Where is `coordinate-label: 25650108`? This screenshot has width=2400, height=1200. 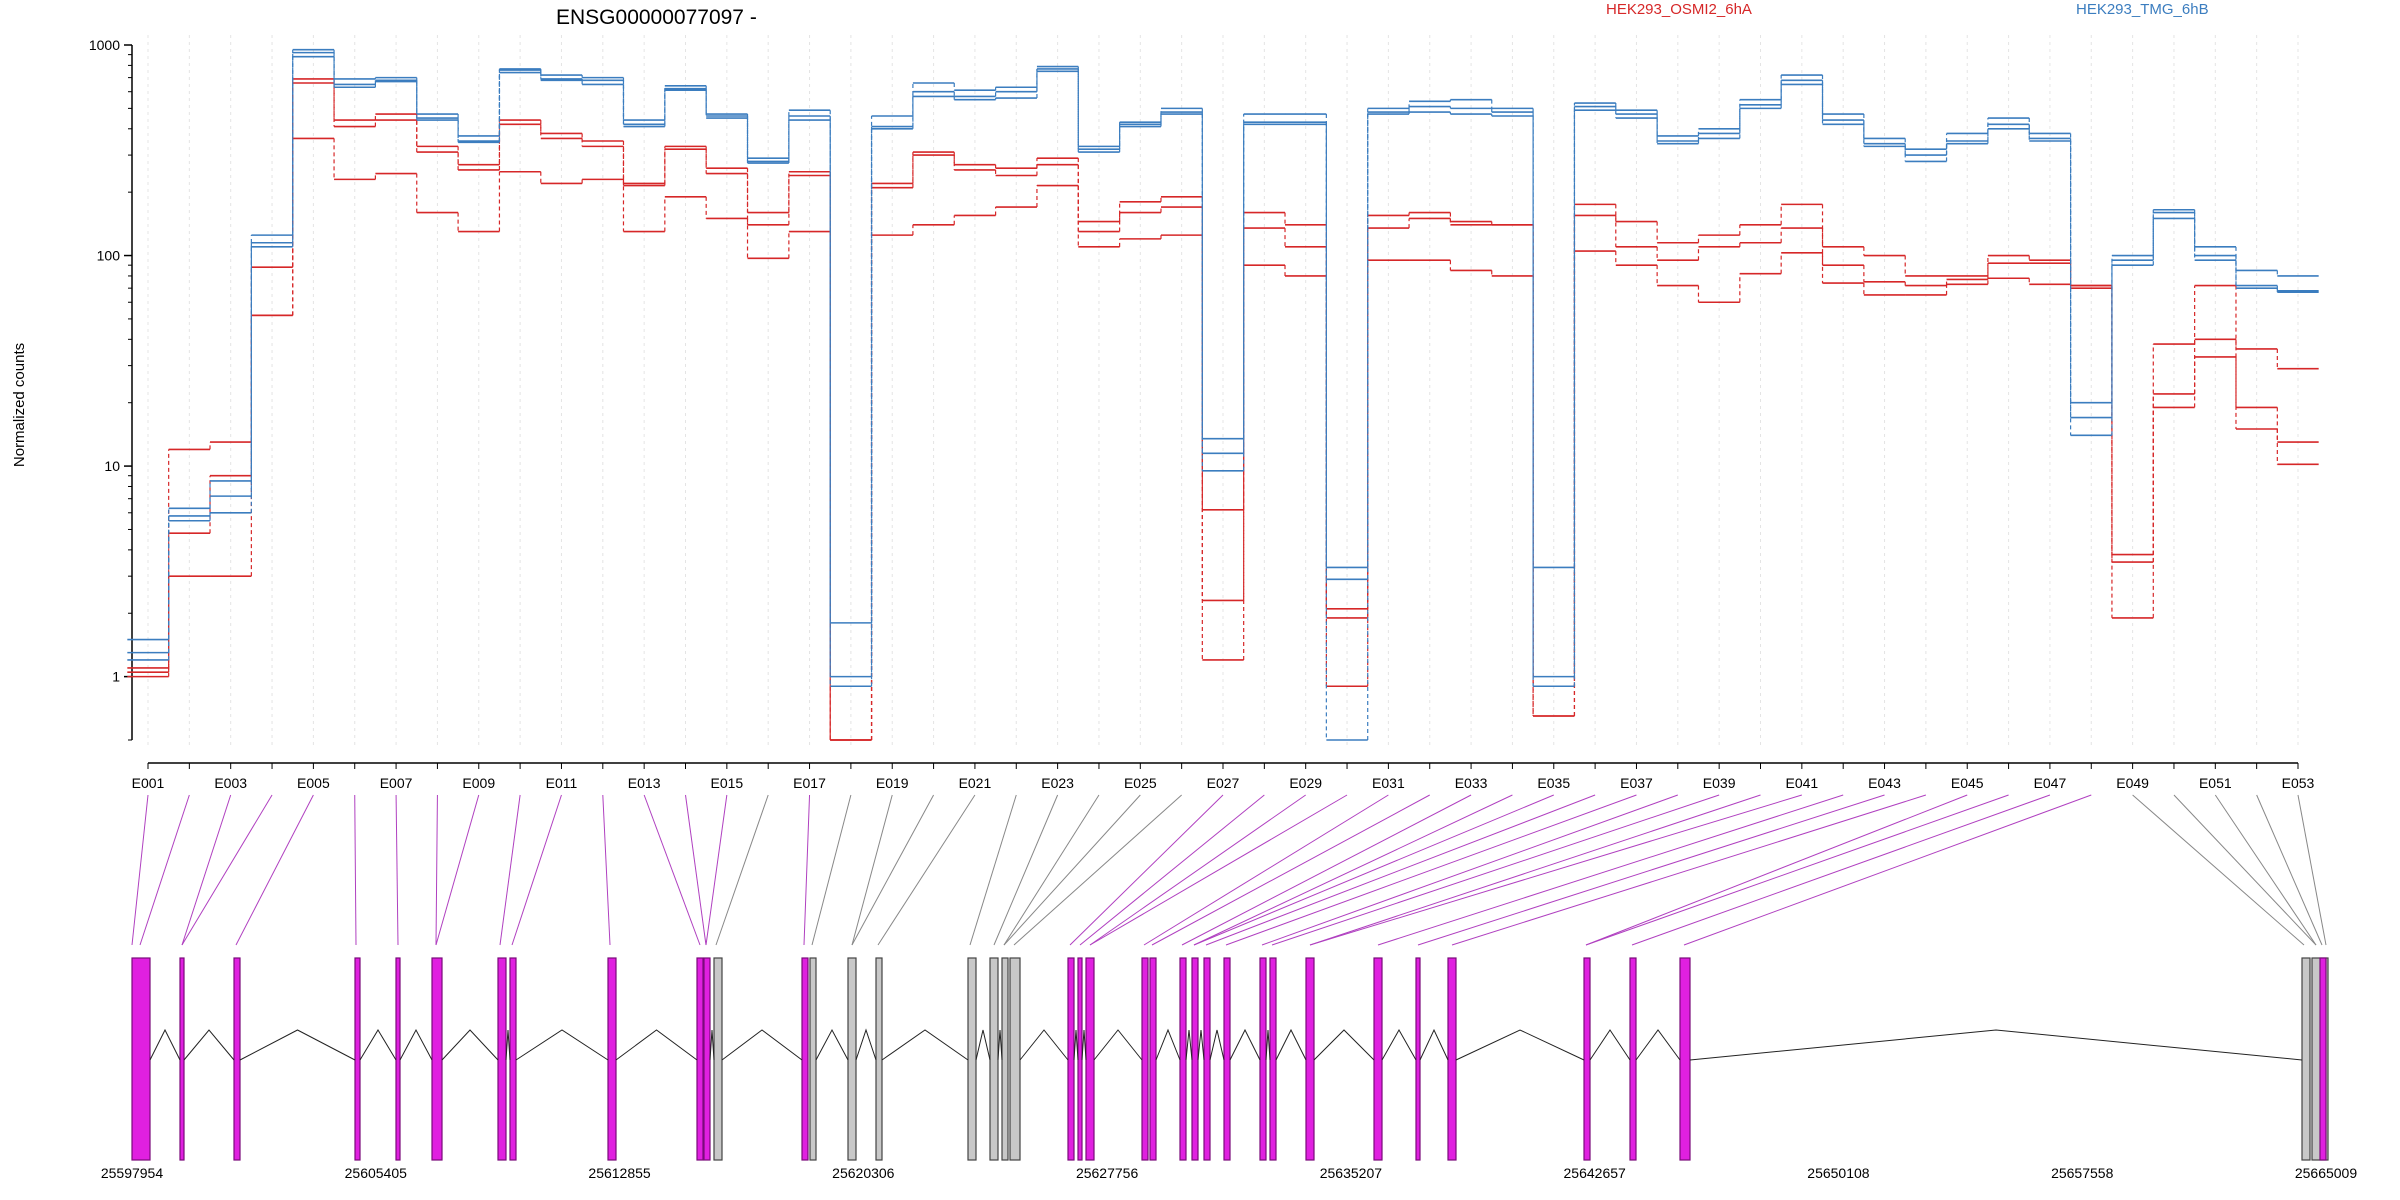
coordinate-label: 25650108 is located at coordinates (1838, 1173).